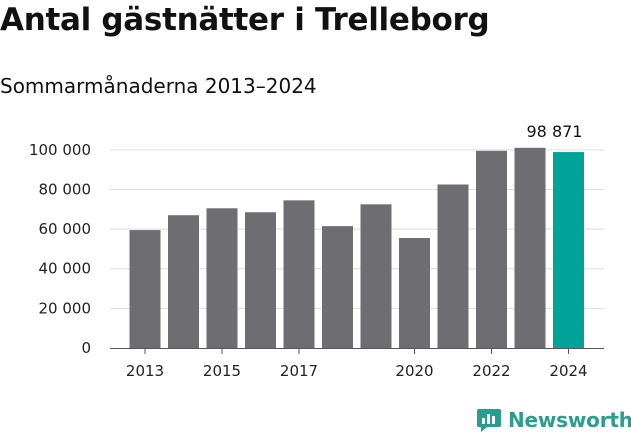 This screenshot has height=439, width=631. Describe the element at coordinates (414, 371) in the screenshot. I see `x-tick-label: 2020` at that location.